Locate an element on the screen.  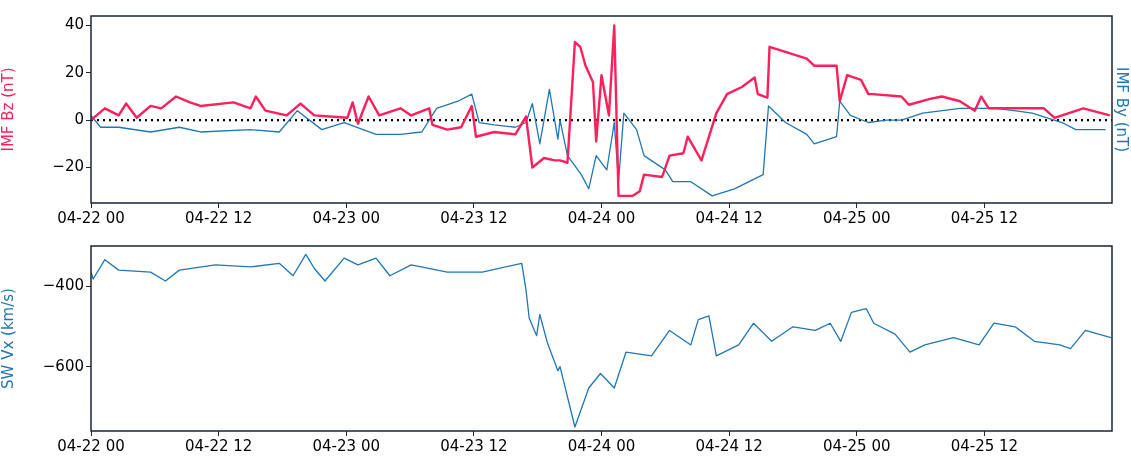
y2-axis-title: IMF By (nT) is located at coordinates (1122, 109).